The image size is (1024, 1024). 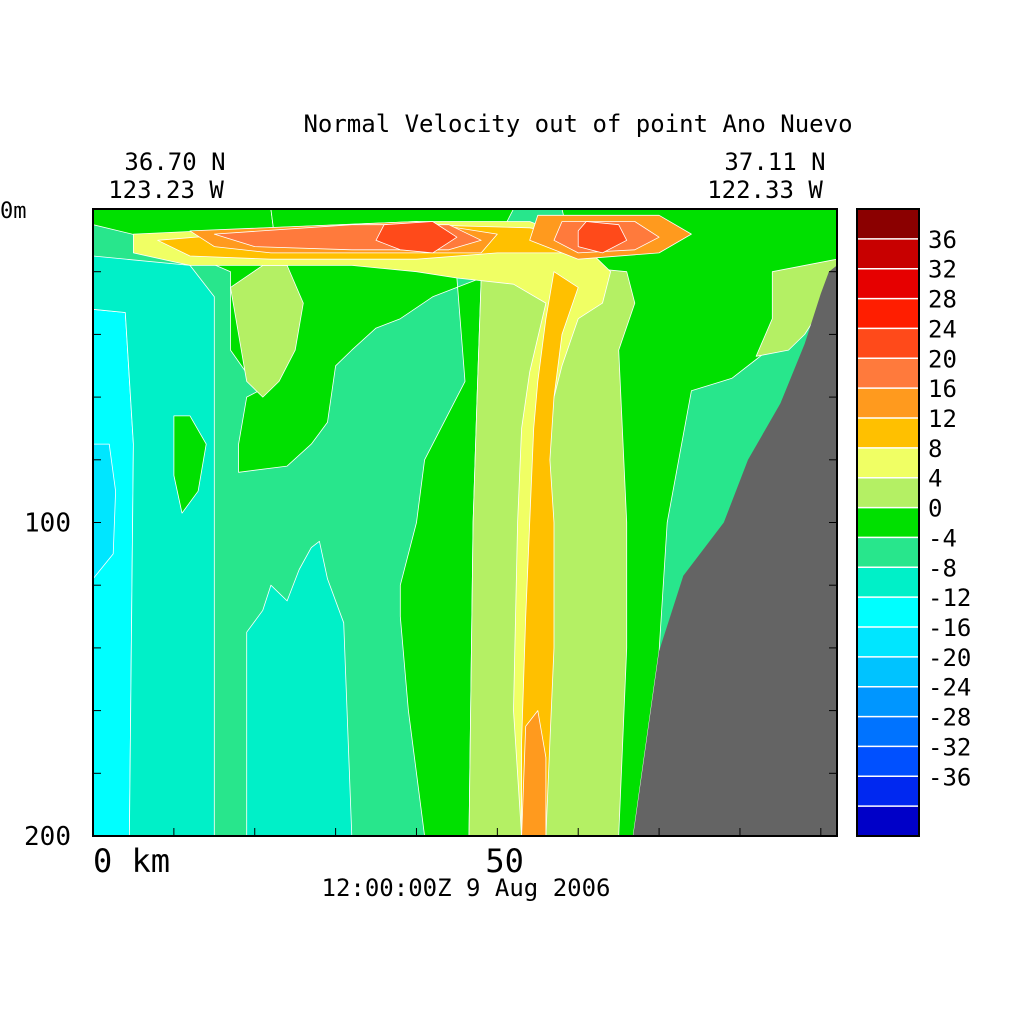 I want to click on colorbar-label: -32, so click(x=949, y=747).